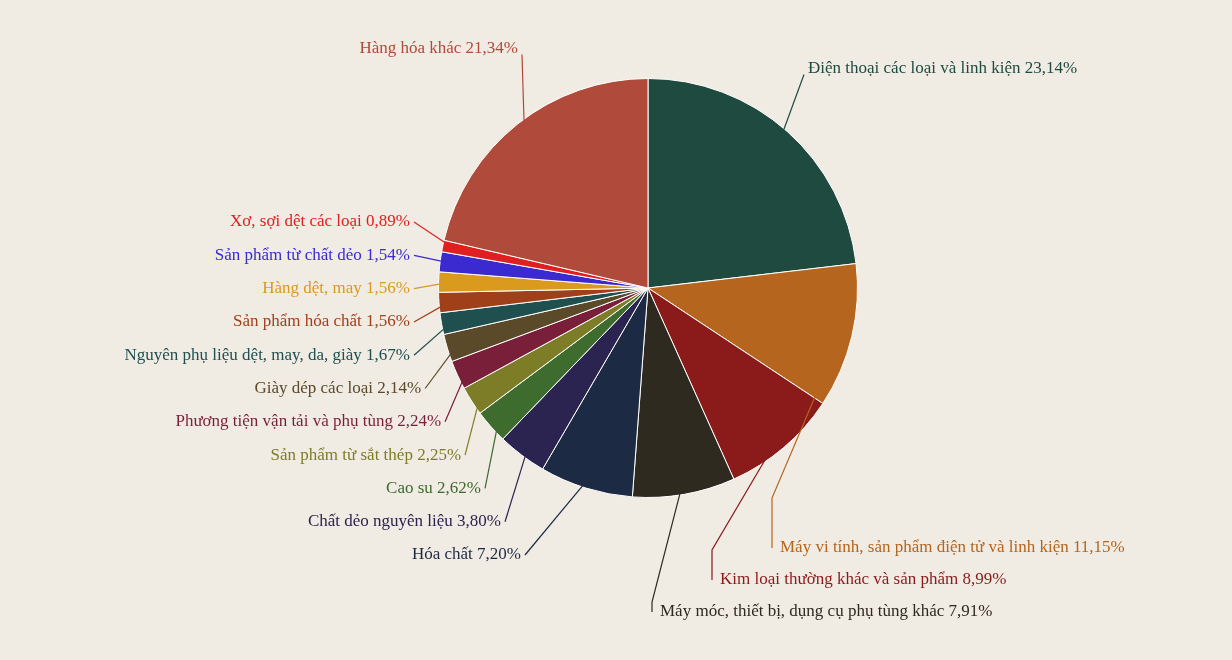 This screenshot has height=660, width=1232. What do you see at coordinates (267, 354) in the screenshot?
I see `slice-label: Nguyên phụ liệu dệt, may, da, giày 1,67%` at bounding box center [267, 354].